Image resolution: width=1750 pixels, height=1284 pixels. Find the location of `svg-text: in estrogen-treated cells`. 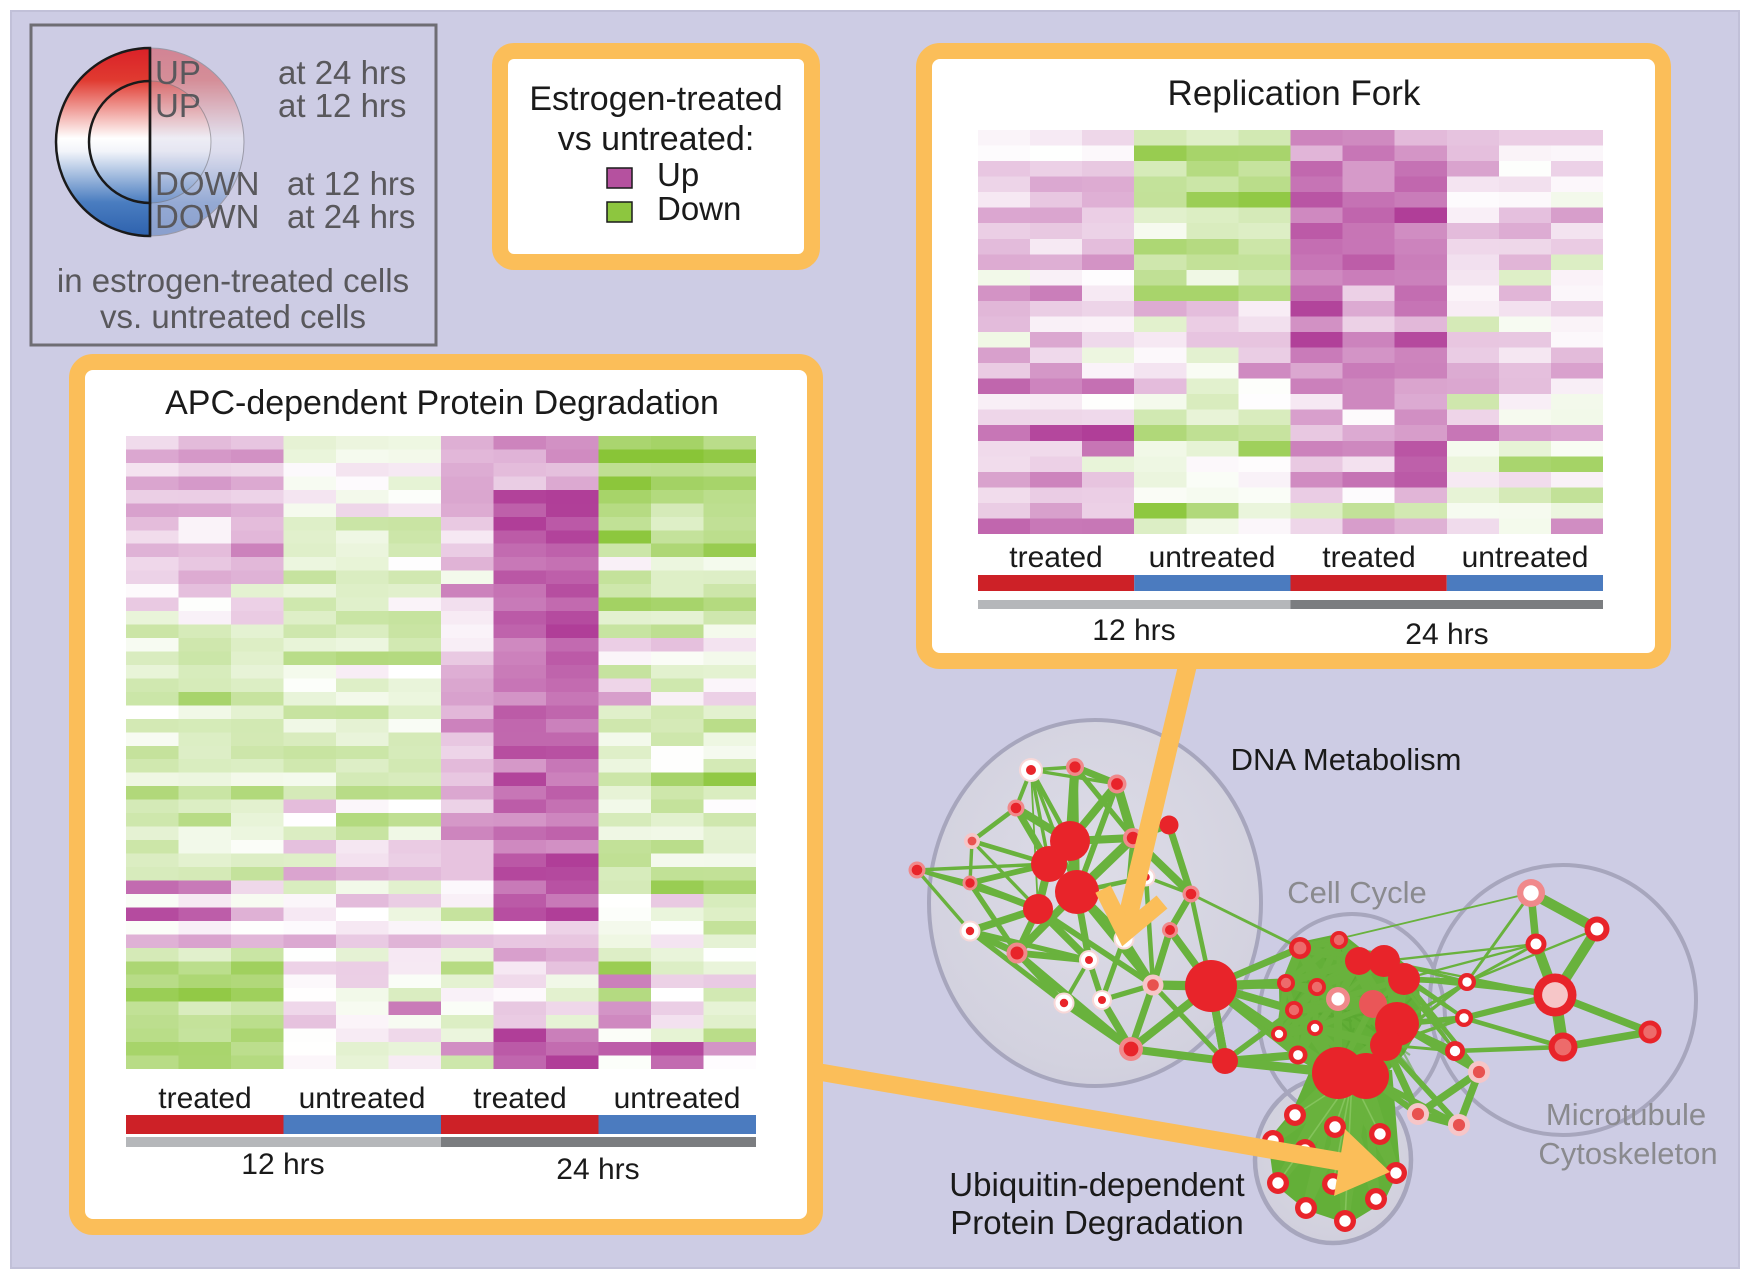

svg-text: in estrogen-treated cells is located at coordinates (233, 280).